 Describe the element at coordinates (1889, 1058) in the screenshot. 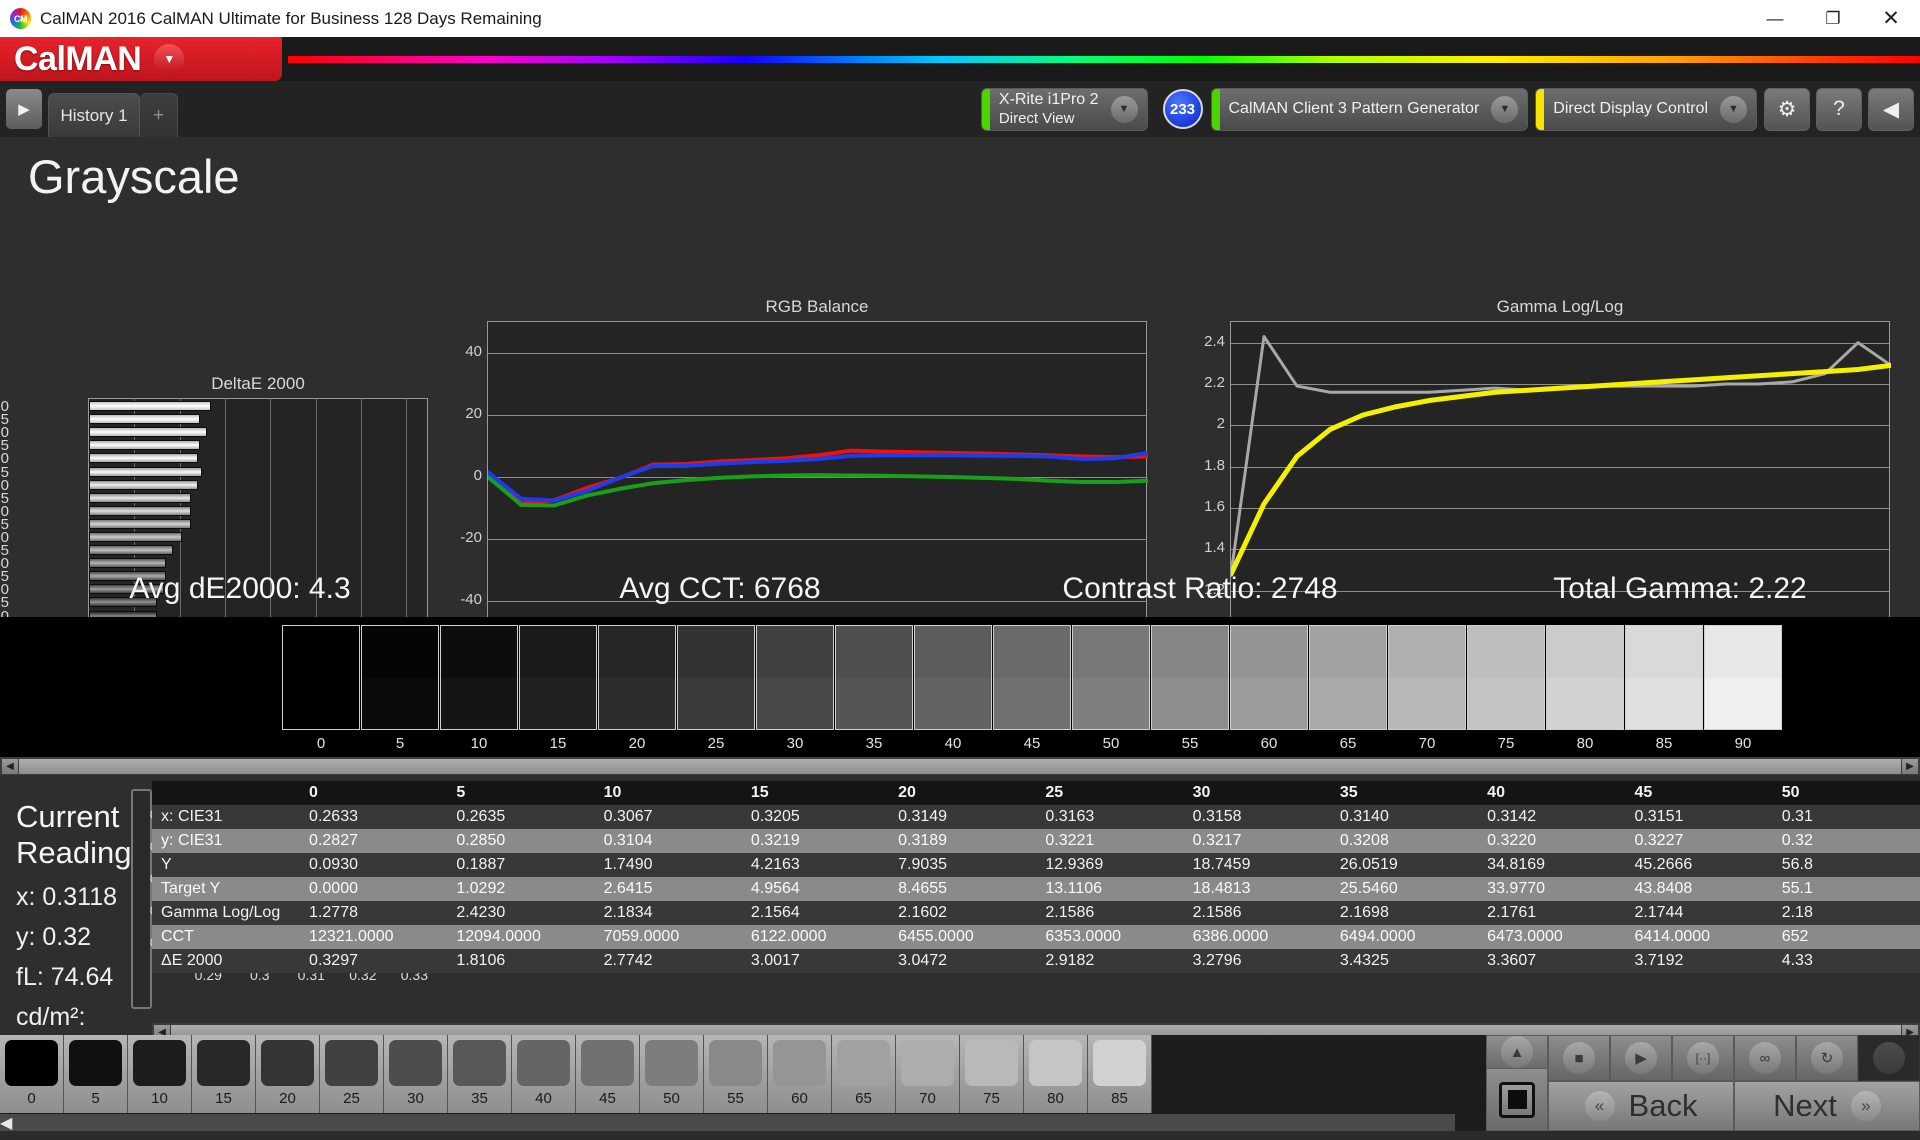

I see `status-indicator-button` at that location.